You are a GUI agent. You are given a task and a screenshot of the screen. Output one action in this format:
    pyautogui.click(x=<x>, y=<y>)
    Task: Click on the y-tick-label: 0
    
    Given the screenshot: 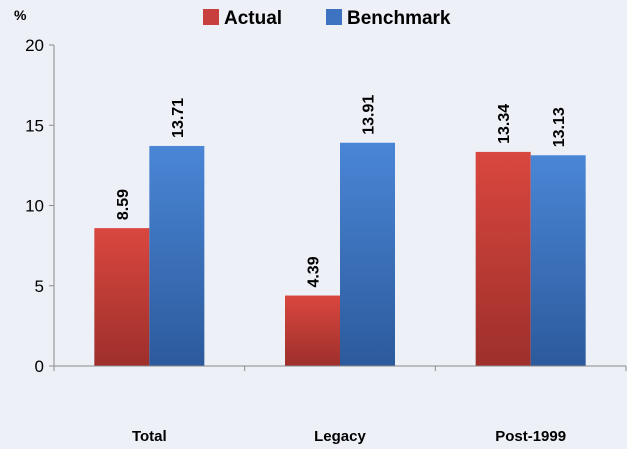 What is the action you would take?
    pyautogui.click(x=39, y=366)
    